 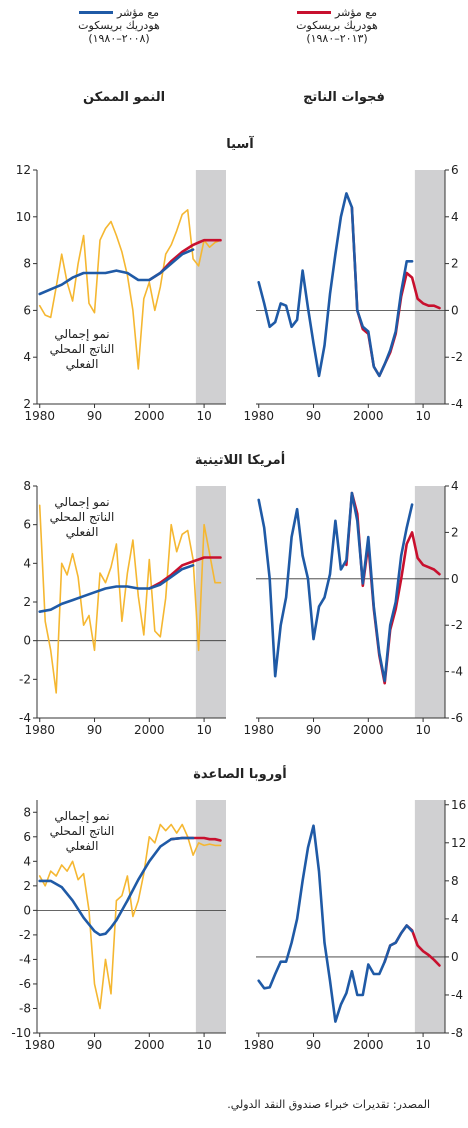 I want to click on legend-hp2008-line1: مع مؤشر, so click(x=138, y=12).